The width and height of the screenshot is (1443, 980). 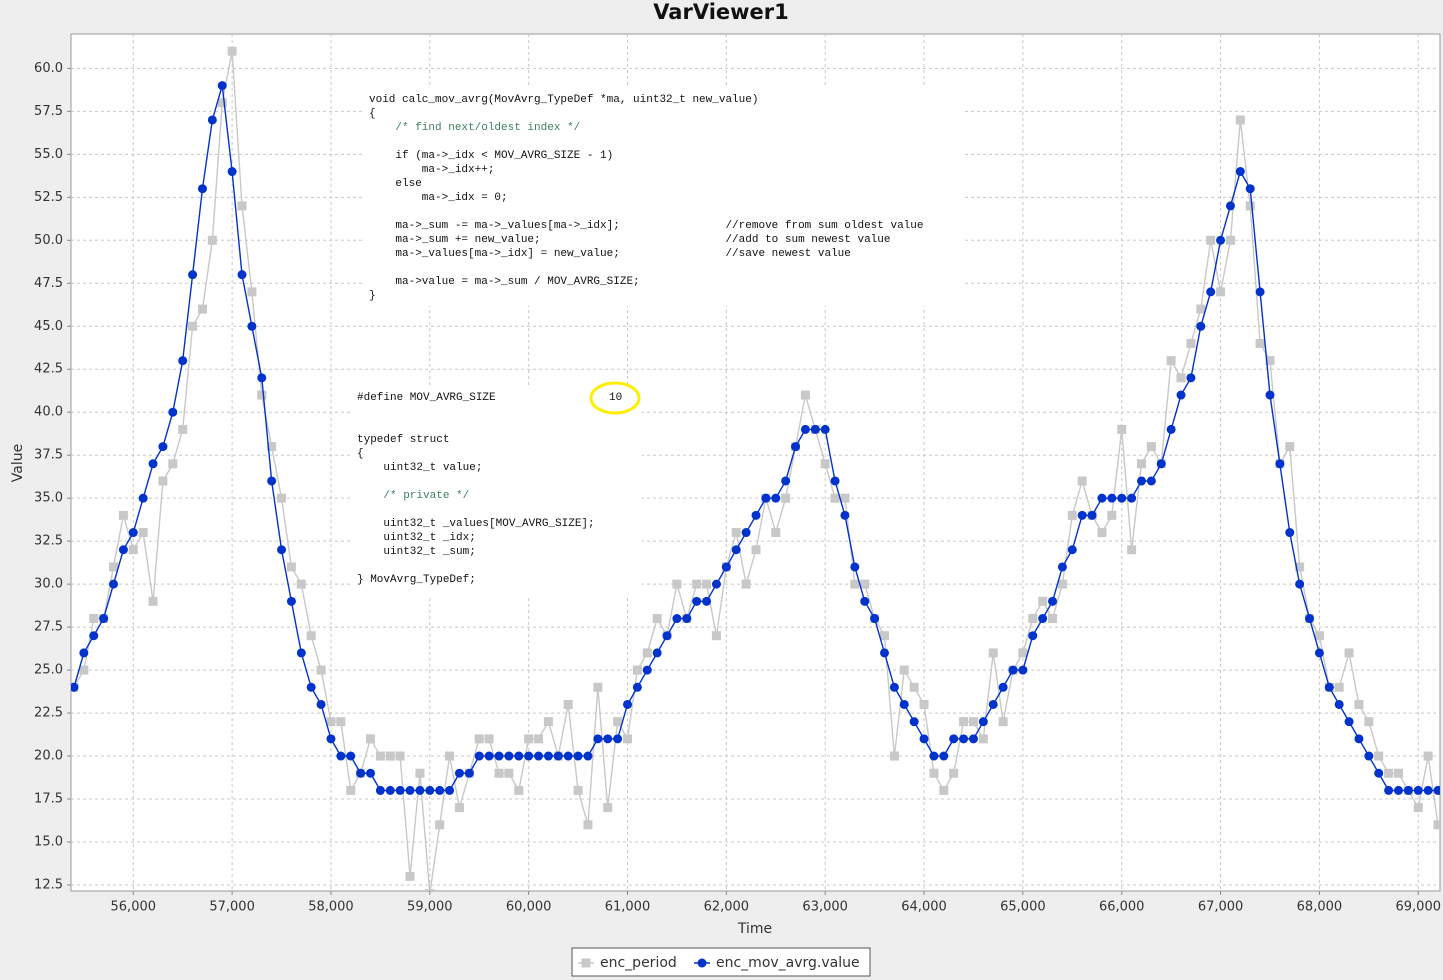 I want to click on code-line: /* private */, so click(x=413, y=496).